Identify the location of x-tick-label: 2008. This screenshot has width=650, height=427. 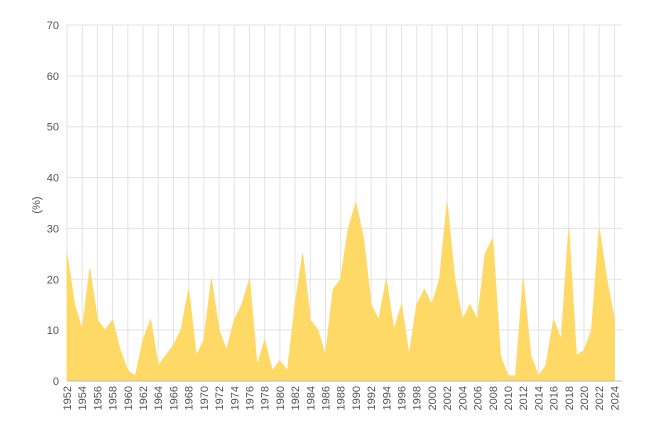
(494, 398).